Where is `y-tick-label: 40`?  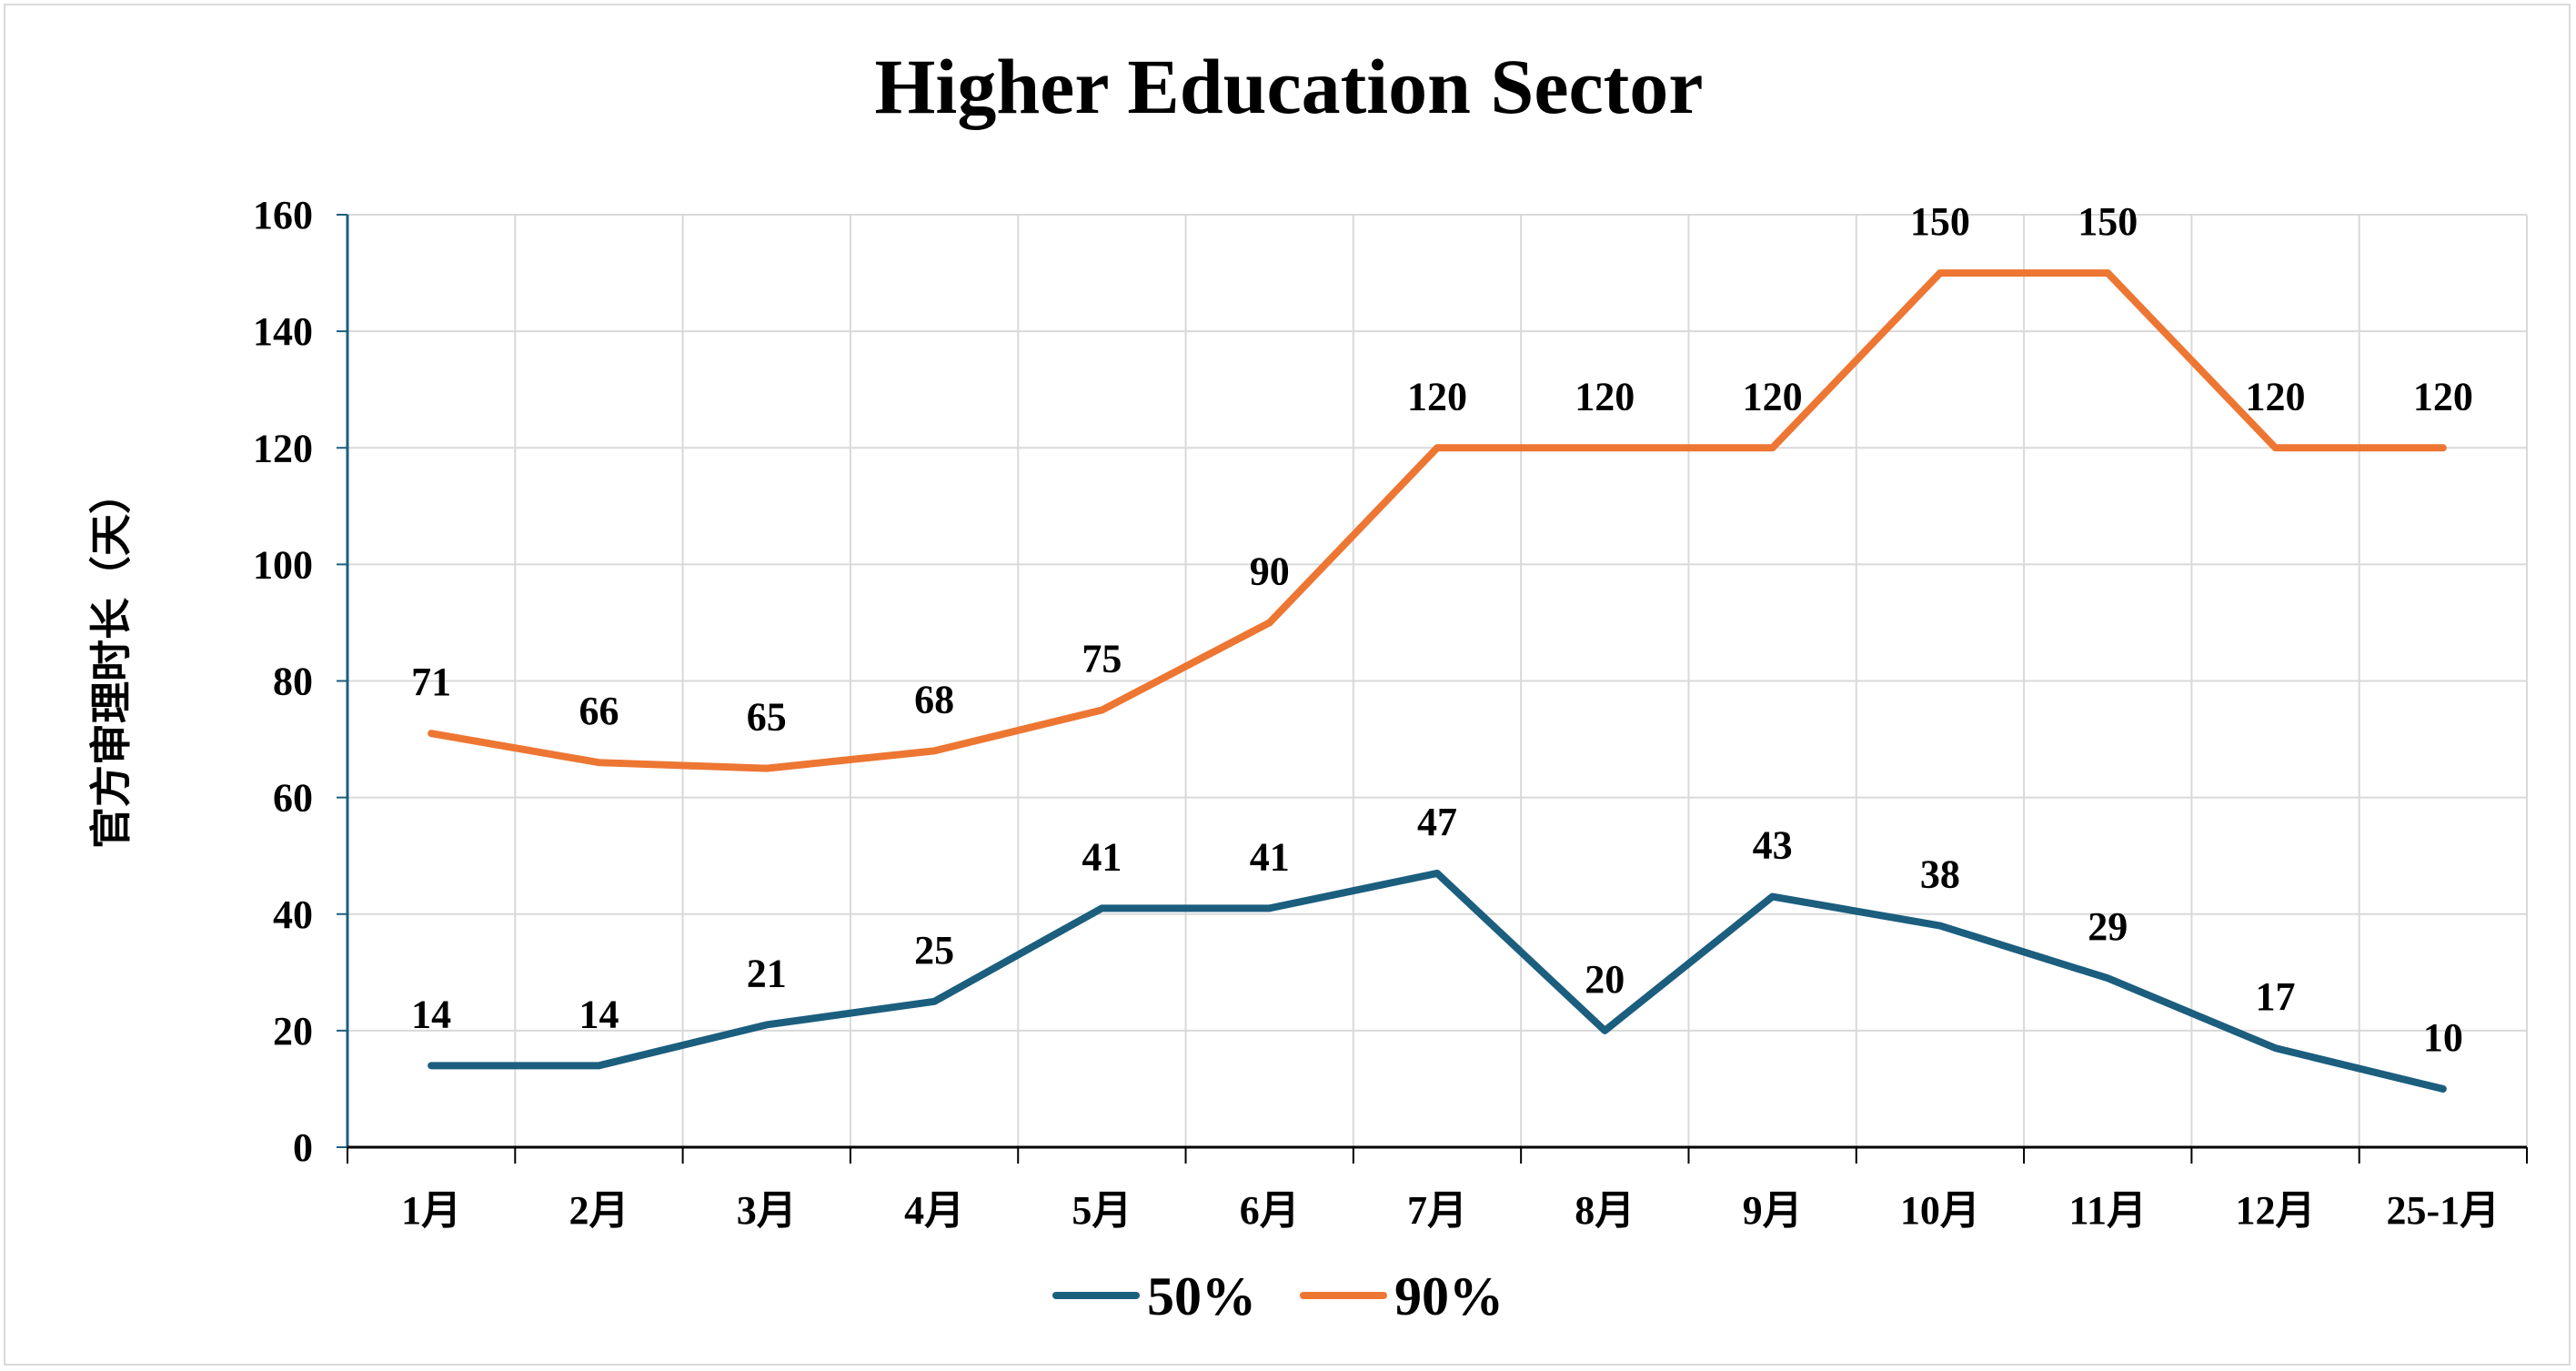 y-tick-label: 40 is located at coordinates (293, 914).